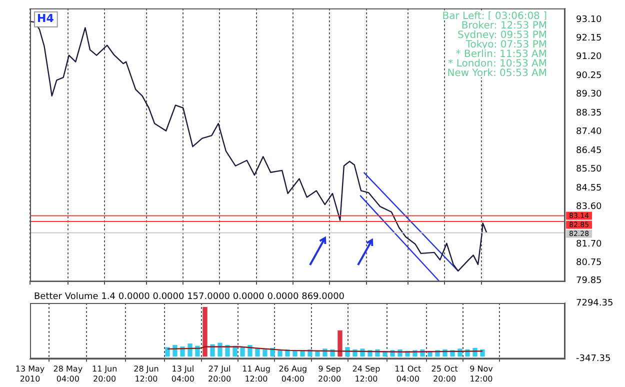 The image size is (625, 387). Describe the element at coordinates (105, 374) in the screenshot. I see `x-tick-label: 11 Jun 20:00` at that location.